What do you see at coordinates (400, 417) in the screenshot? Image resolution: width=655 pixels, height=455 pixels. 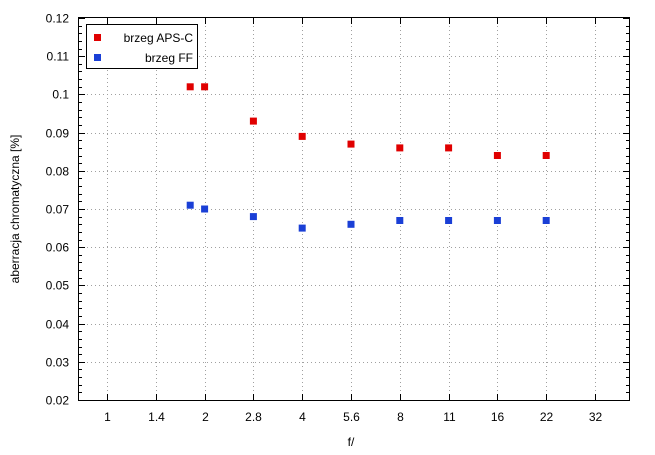 I see `x-tick-label: 8` at bounding box center [400, 417].